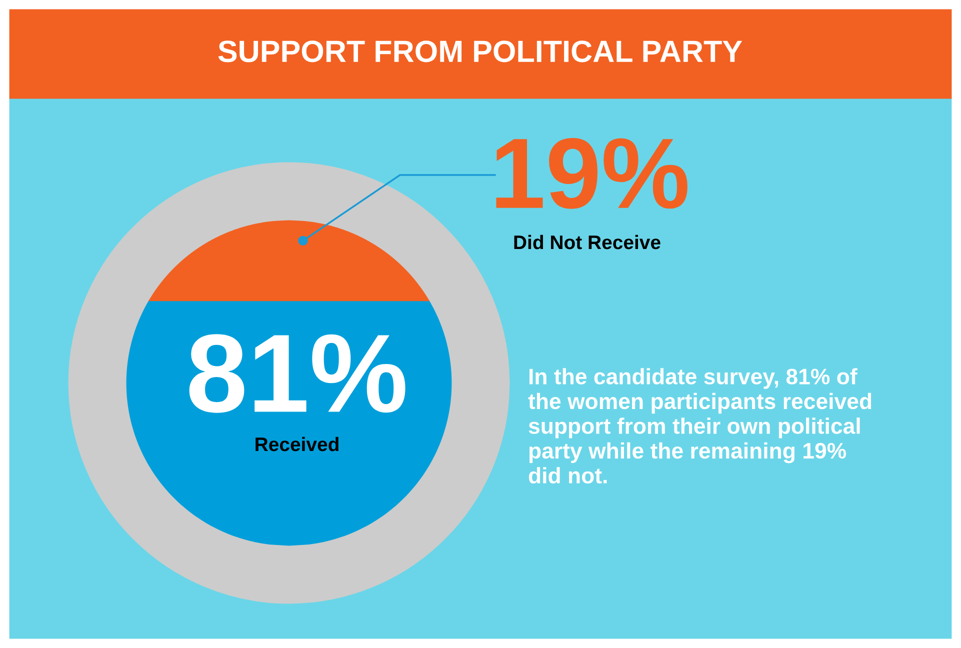  What do you see at coordinates (297, 444) in the screenshot?
I see `category-label: Received` at bounding box center [297, 444].